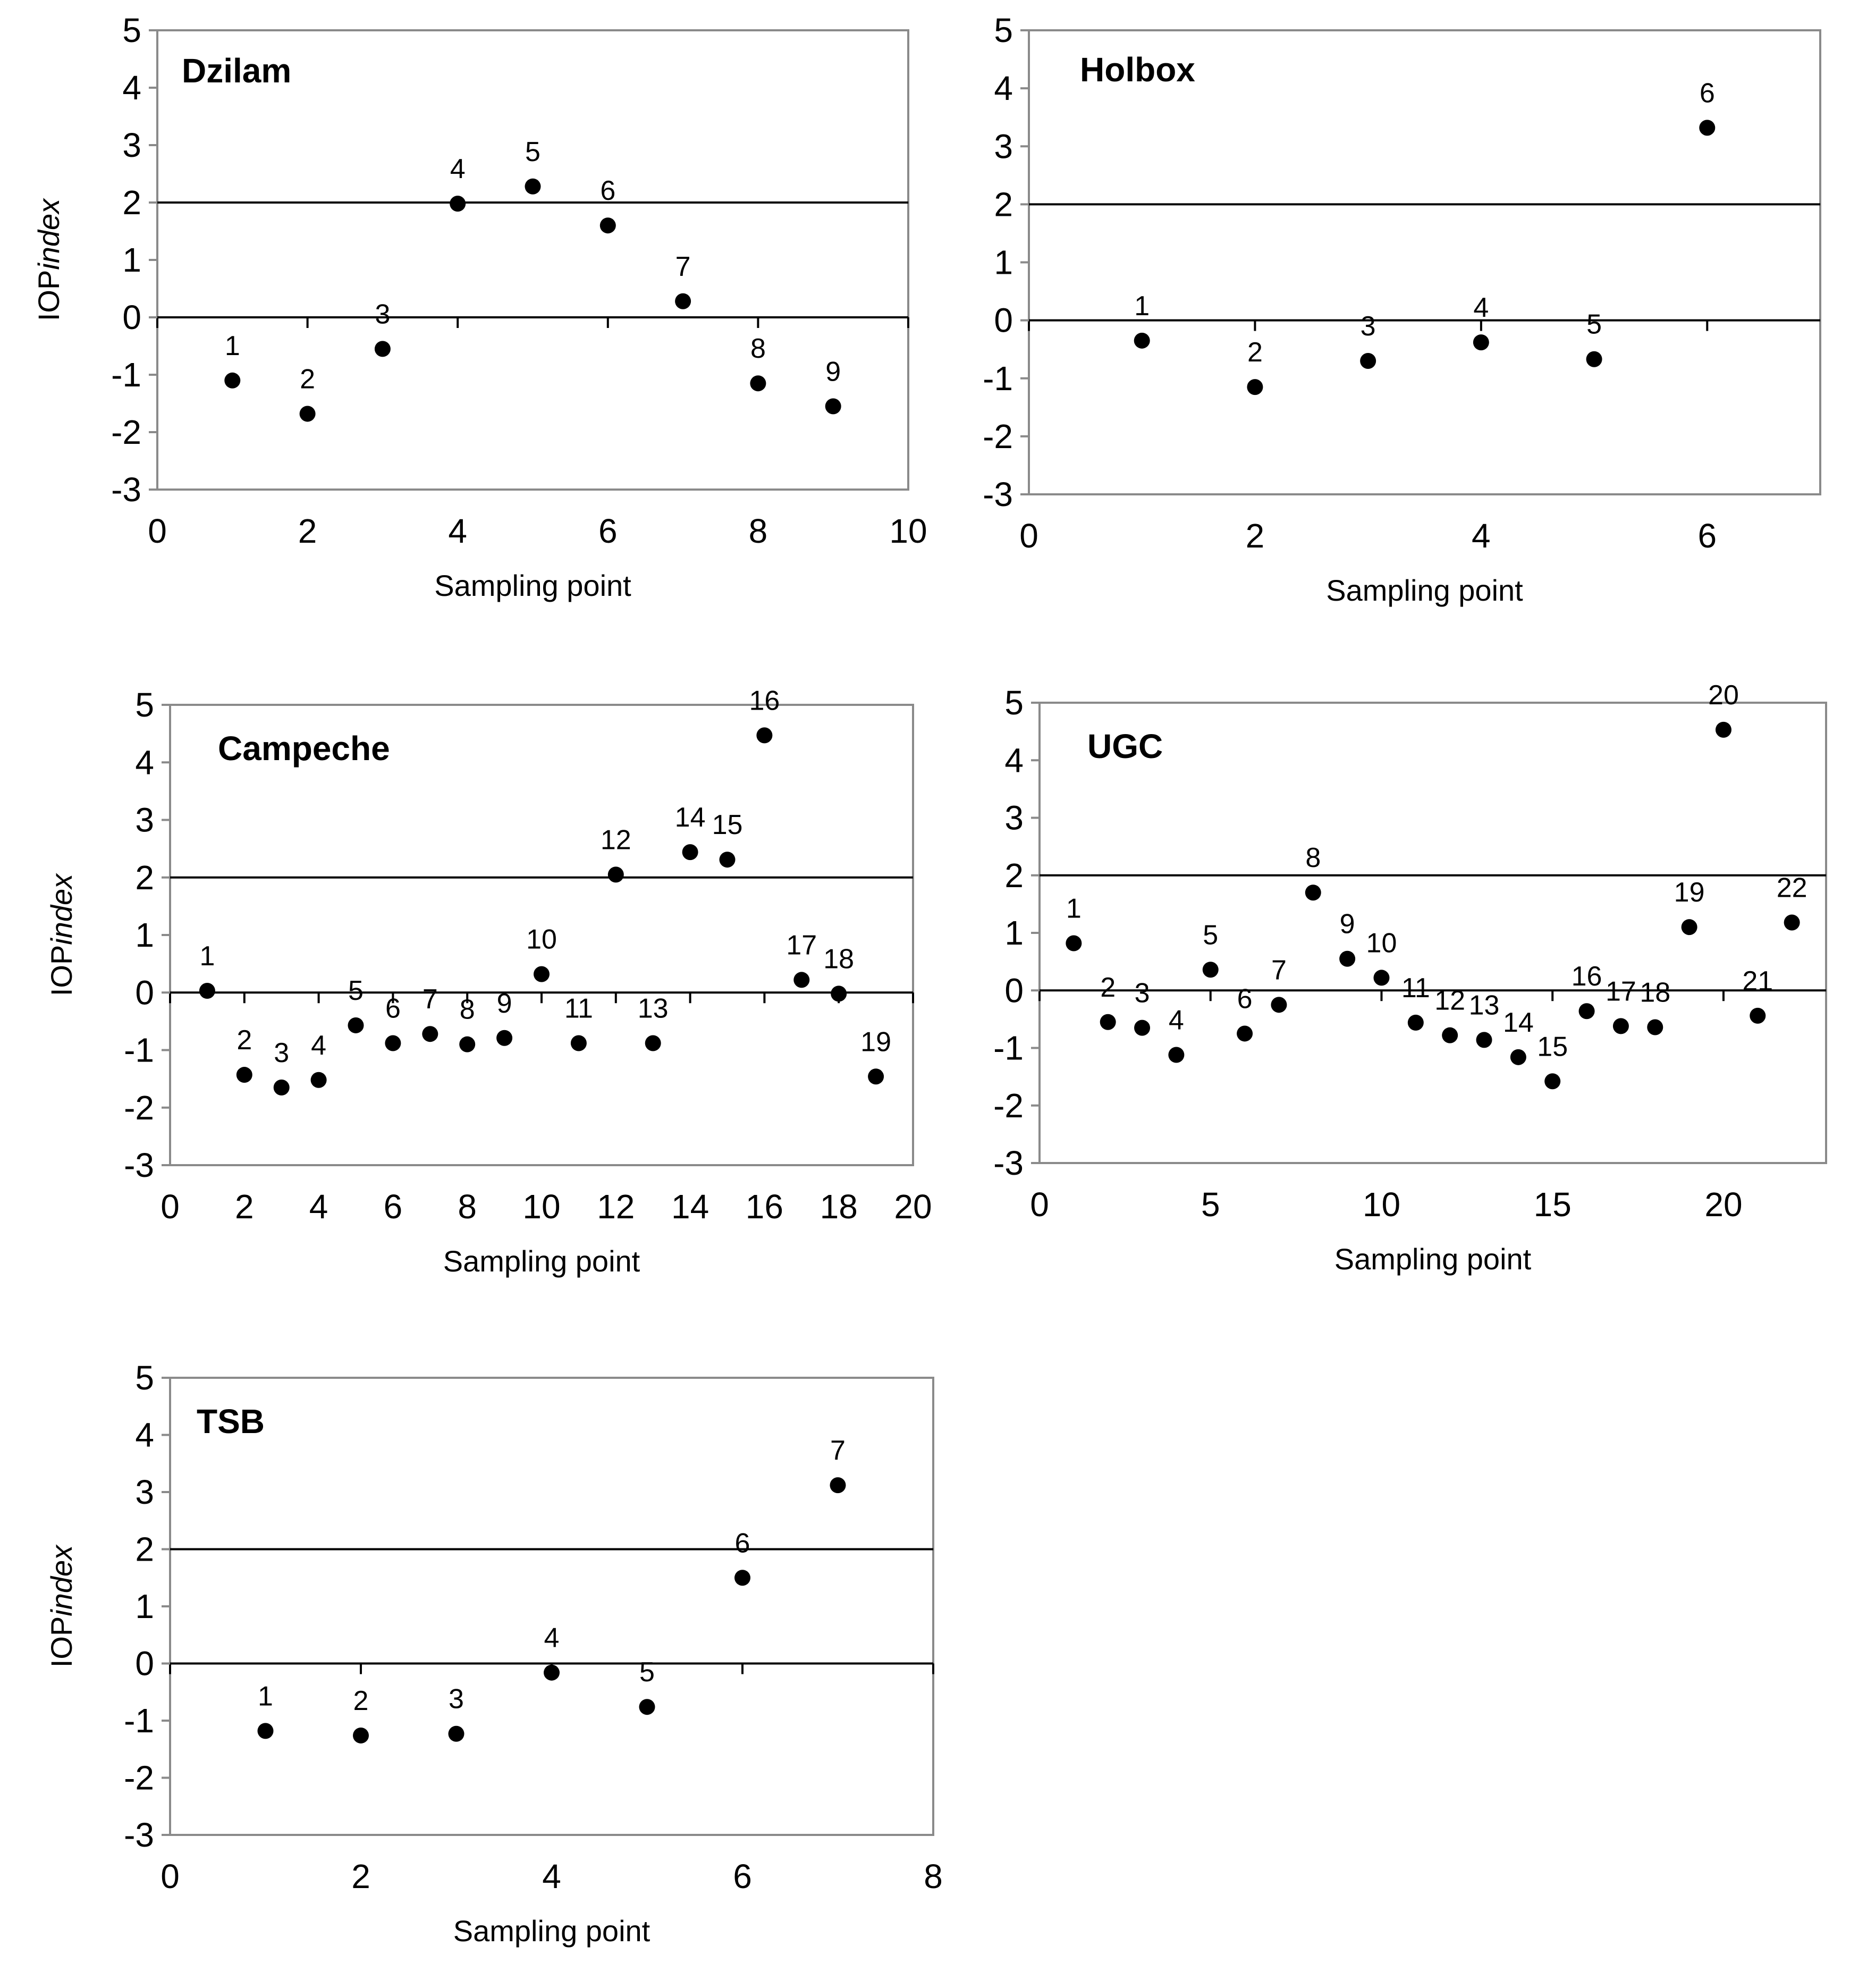 The width and height of the screenshot is (1850, 1988). Describe the element at coordinates (1690, 892) in the screenshot. I see `point-label-19: 19` at that location.